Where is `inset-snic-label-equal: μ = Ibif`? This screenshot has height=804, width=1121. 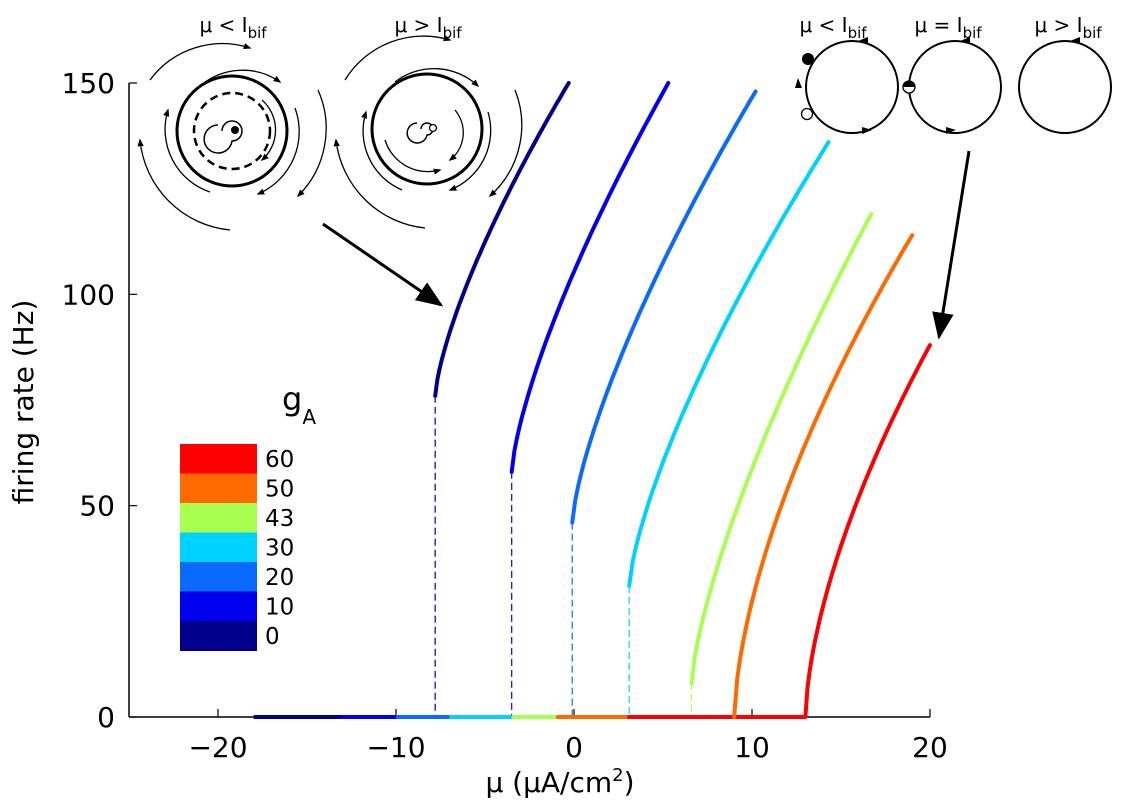
inset-snic-label-equal: μ = Ibif is located at coordinates (948, 27).